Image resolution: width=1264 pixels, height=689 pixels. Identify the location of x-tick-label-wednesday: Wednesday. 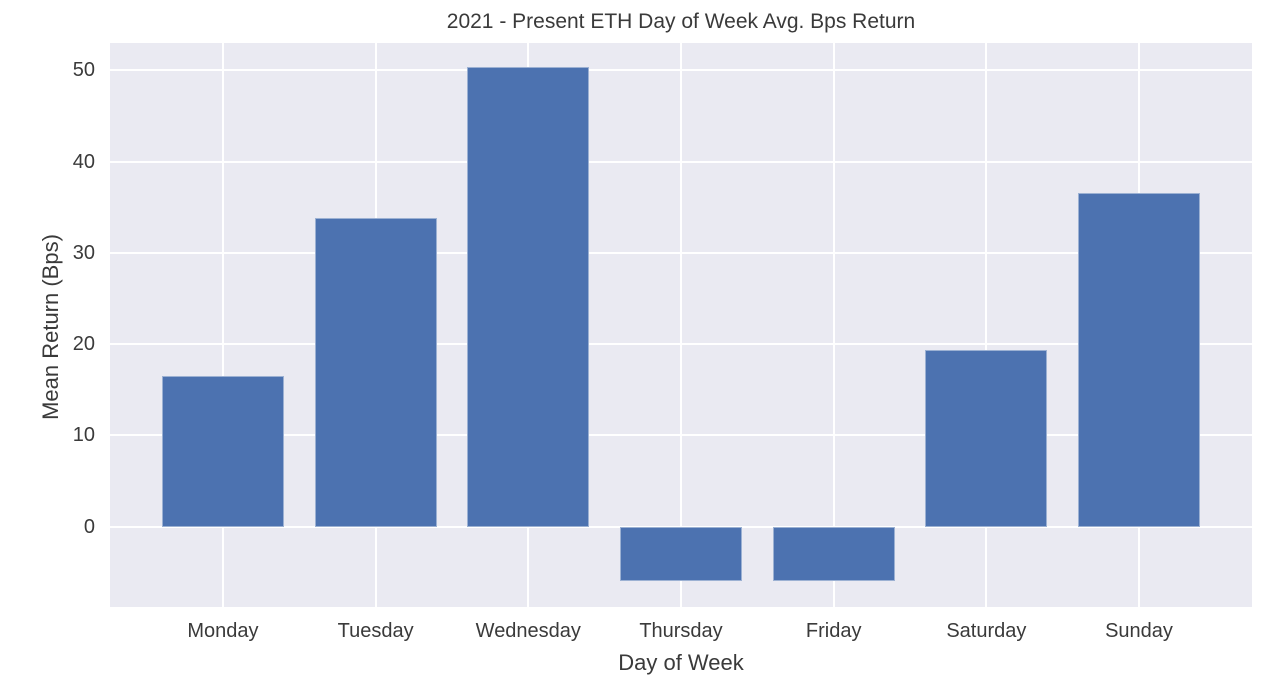
(528, 631).